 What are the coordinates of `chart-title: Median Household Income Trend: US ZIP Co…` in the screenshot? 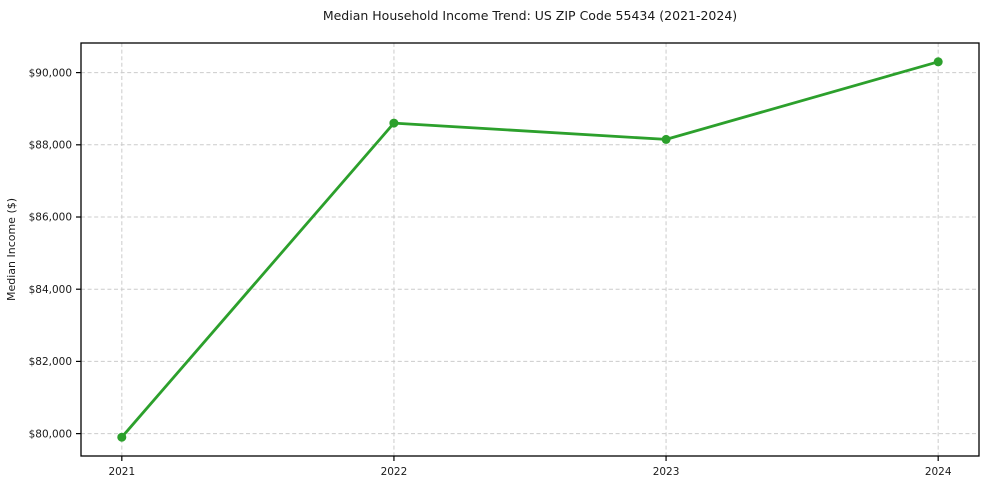 It's located at (530, 15).